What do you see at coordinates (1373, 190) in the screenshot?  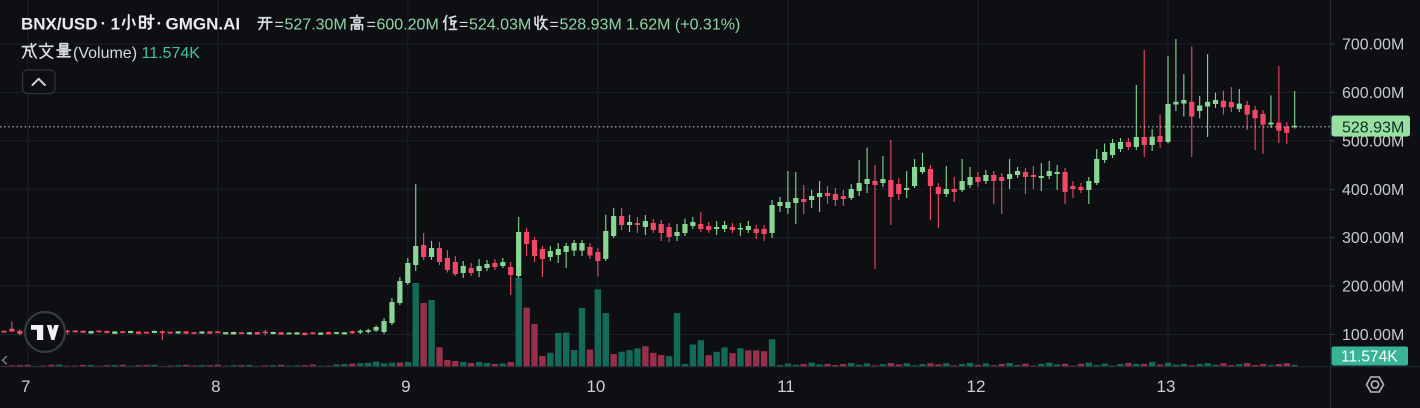 I see `svg-text: 400.00M` at bounding box center [1373, 190].